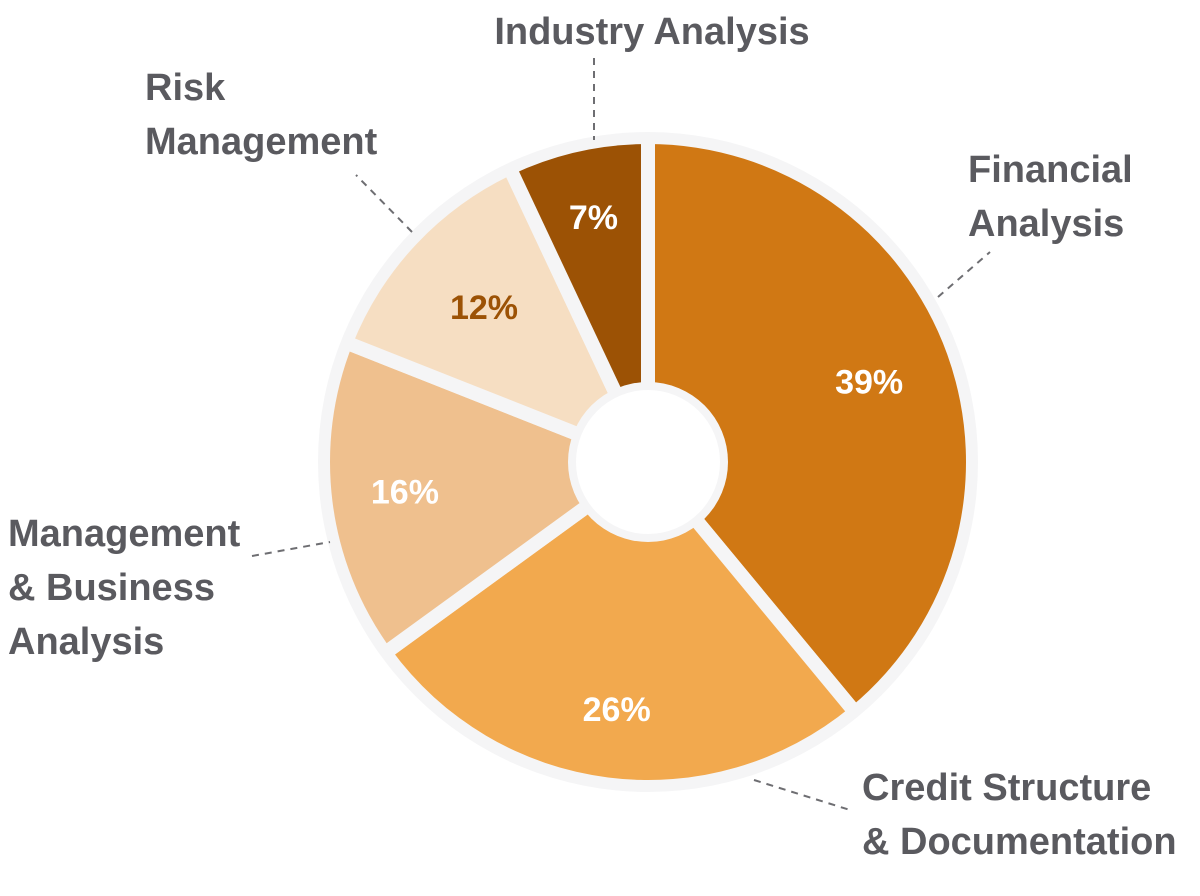 The image size is (1200, 896). What do you see at coordinates (185, 88) in the screenshot?
I see `category-label-line: Risk` at bounding box center [185, 88].